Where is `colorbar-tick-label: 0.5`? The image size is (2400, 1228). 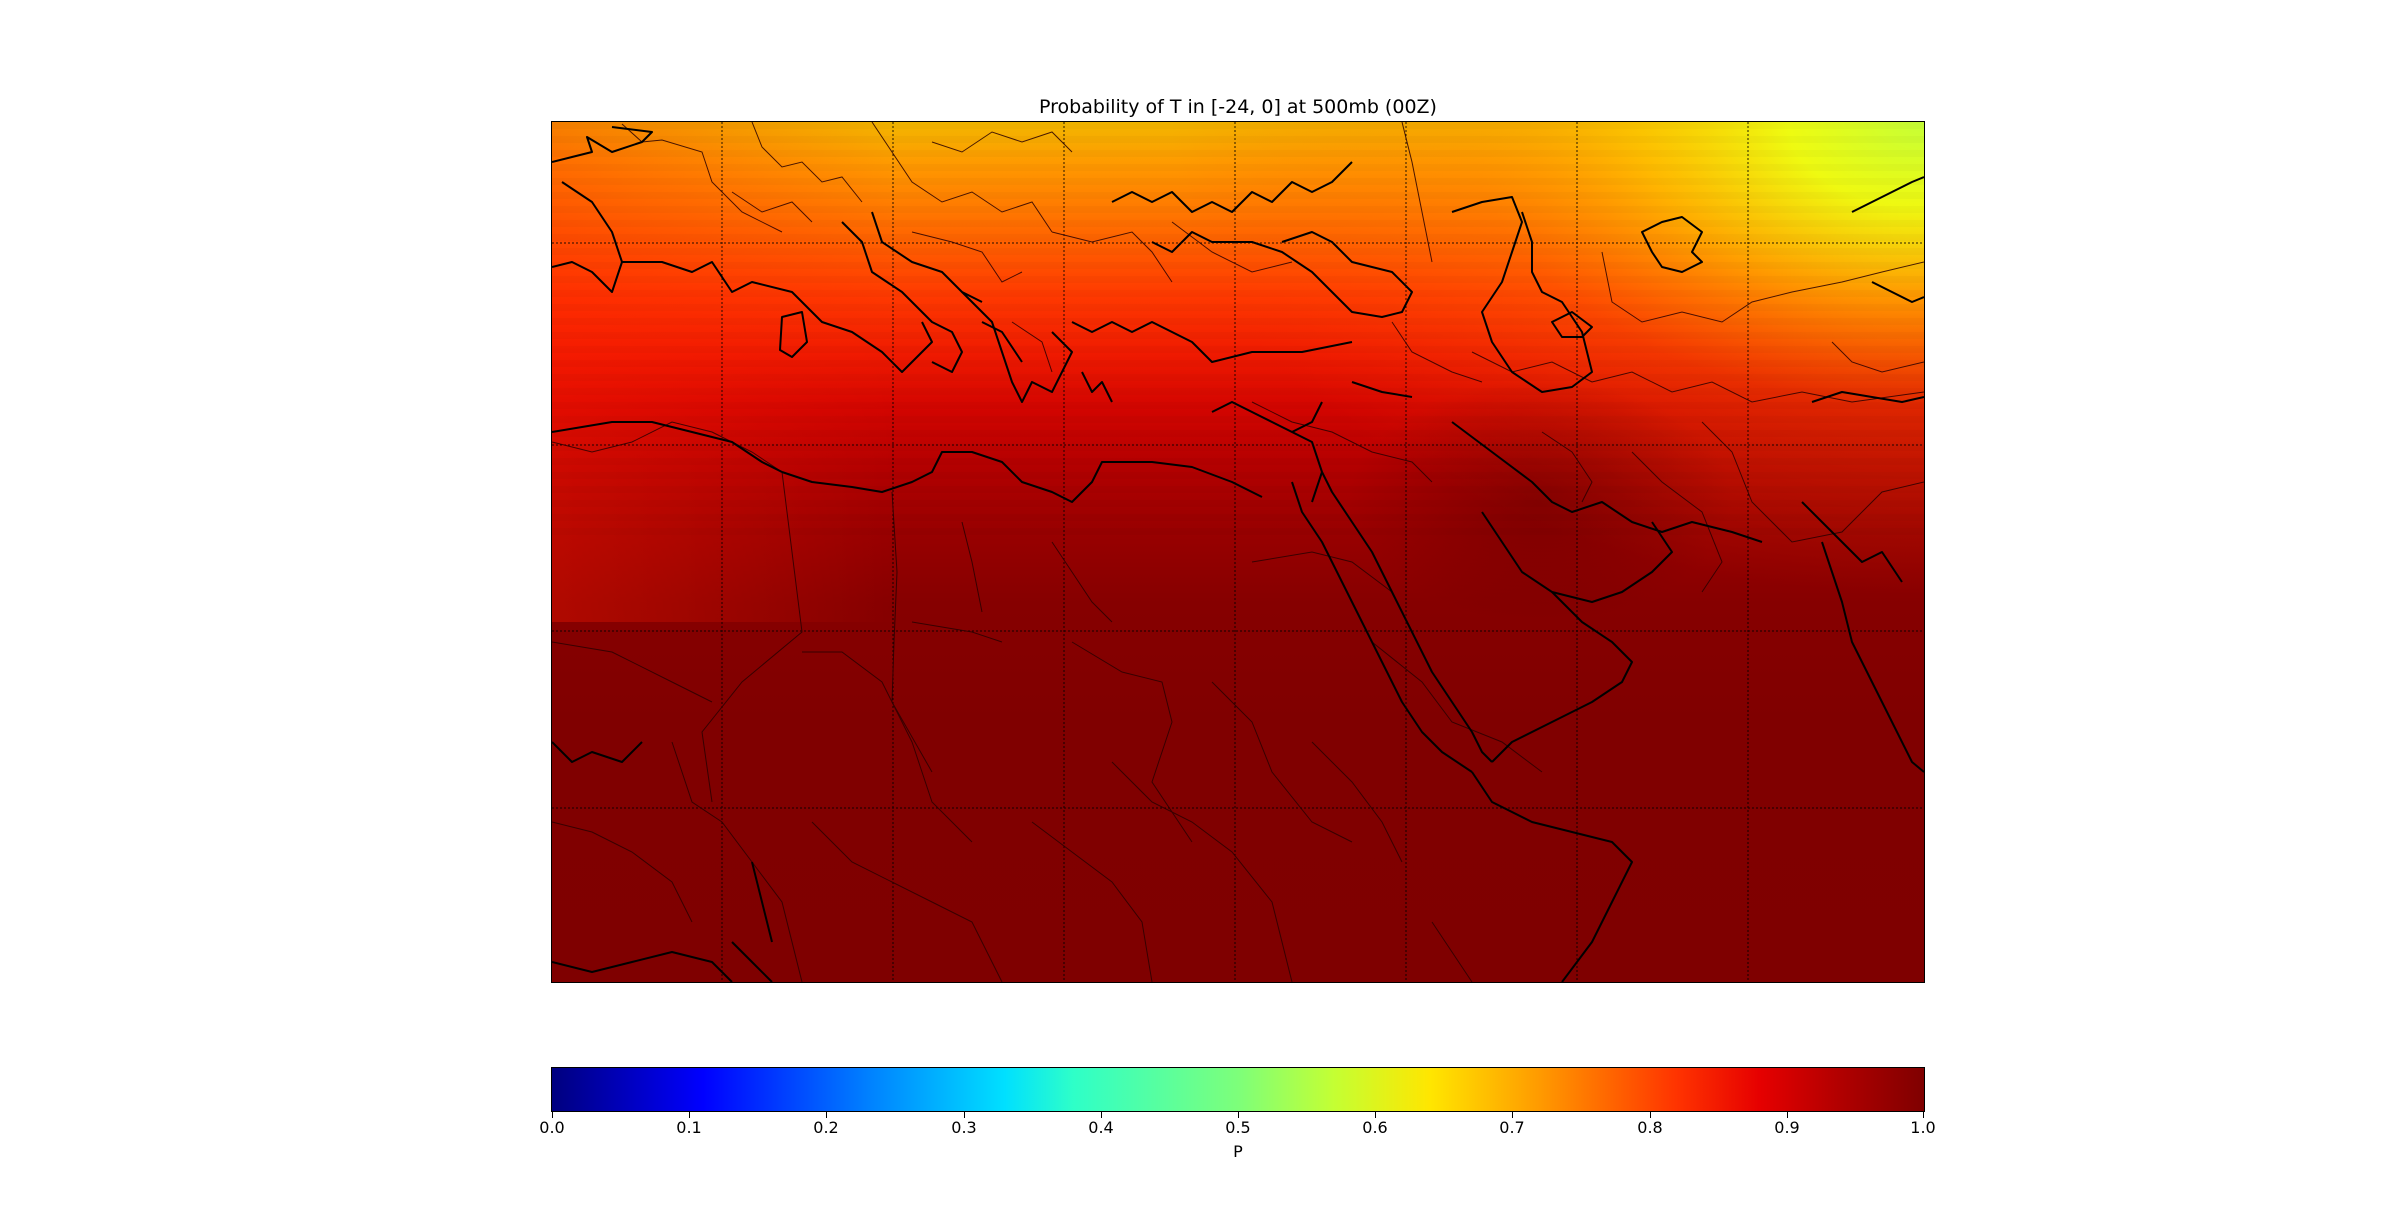
colorbar-tick-label: 0.5 is located at coordinates (1238, 1127).